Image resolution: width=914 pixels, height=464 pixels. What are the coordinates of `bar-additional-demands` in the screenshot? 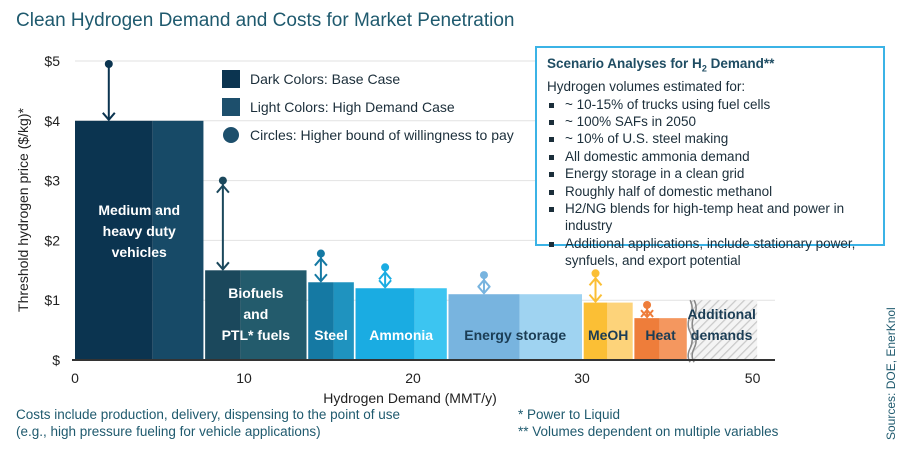 It's located at (724, 330).